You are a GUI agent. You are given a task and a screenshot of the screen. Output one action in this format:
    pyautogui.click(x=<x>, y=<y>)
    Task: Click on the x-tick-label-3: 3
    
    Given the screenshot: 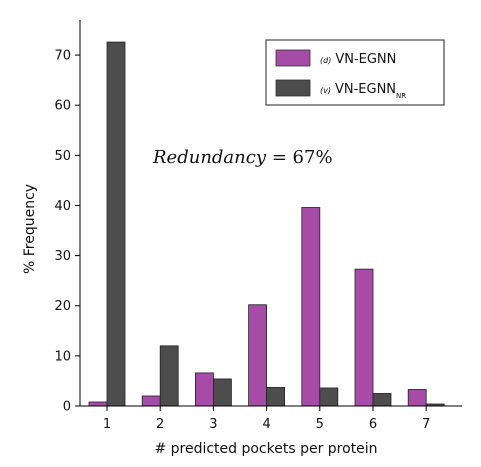 What is the action you would take?
    pyautogui.click(x=213, y=424)
    